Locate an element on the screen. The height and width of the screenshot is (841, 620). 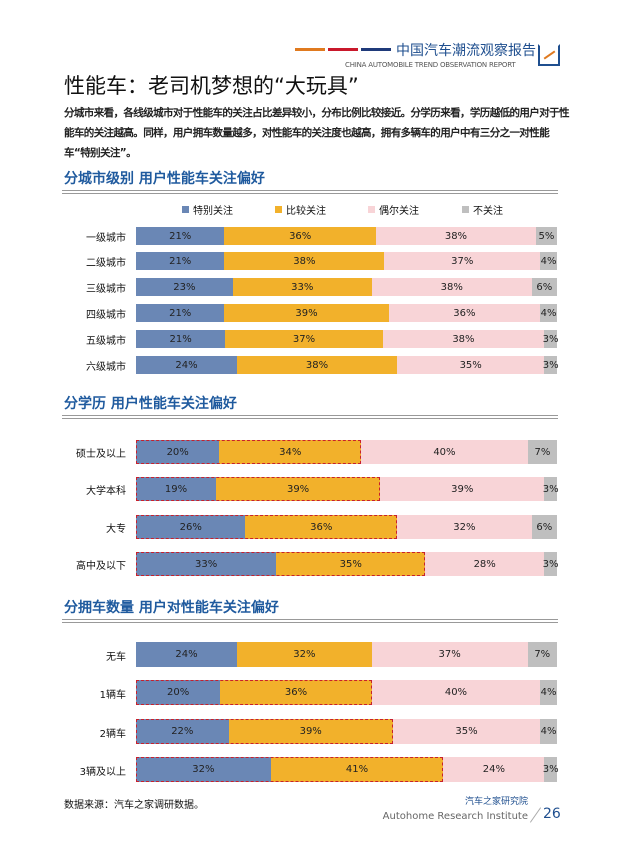
page-title: 性能车：老司机梦想的“大玩具” is located at coordinates (211, 86).